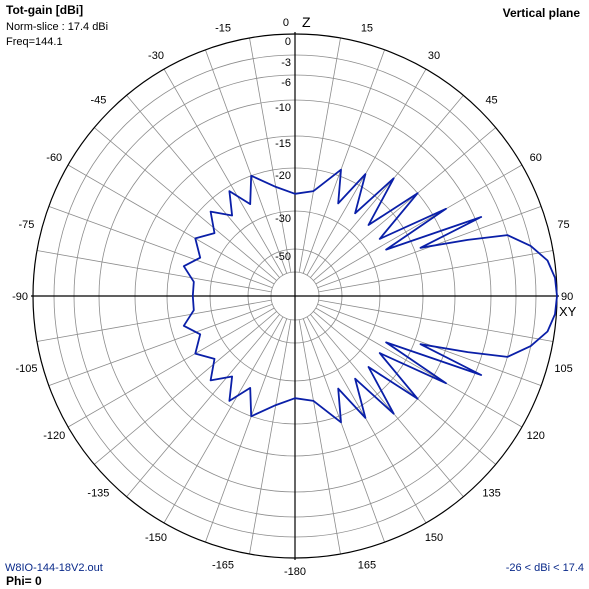 The height and width of the screenshot is (589, 589). I want to click on ring-db-label: 0, so click(288, 42).